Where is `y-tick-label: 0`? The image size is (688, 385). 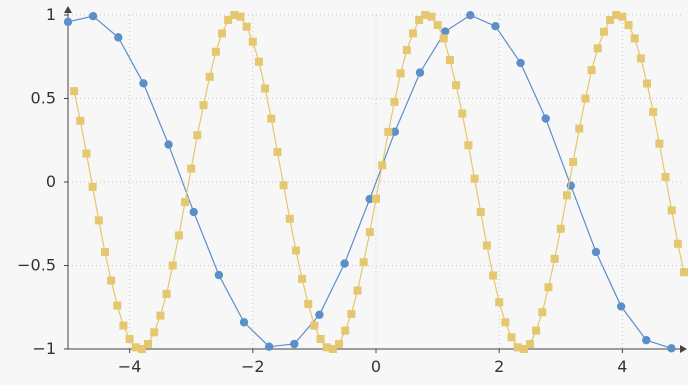 y-tick-label: 0 is located at coordinates (51, 181).